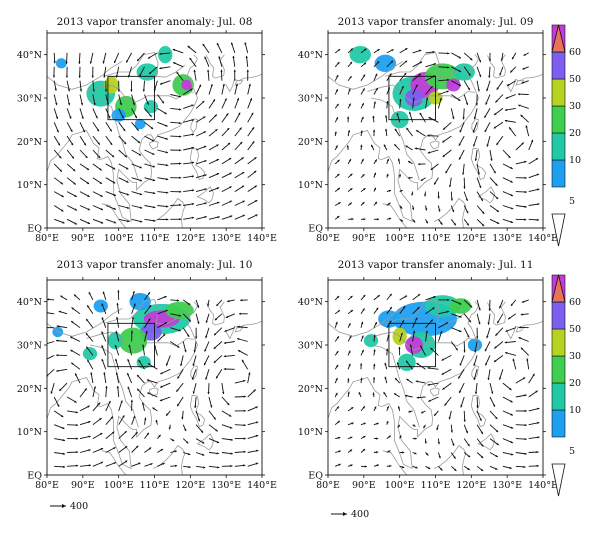  What do you see at coordinates (155, 133) in the screenshot?
I see `wind-vectors` at bounding box center [155, 133].